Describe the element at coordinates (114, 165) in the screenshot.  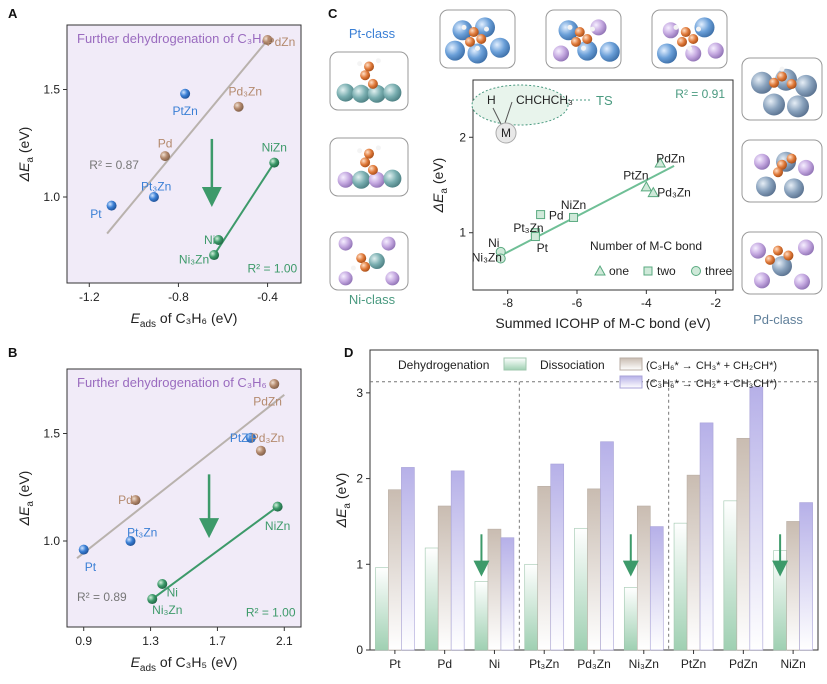
I see `r2-gray: R² = 0.87` at that location.